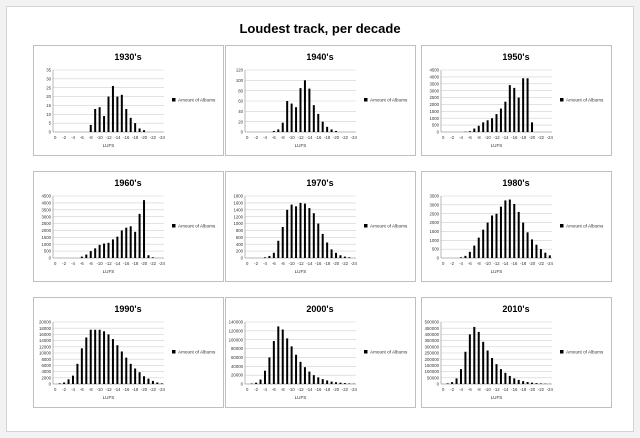 The height and width of the screenshot is (438, 640). Describe the element at coordinates (240, 244) in the screenshot. I see `y-tick-label: 400` at that location.